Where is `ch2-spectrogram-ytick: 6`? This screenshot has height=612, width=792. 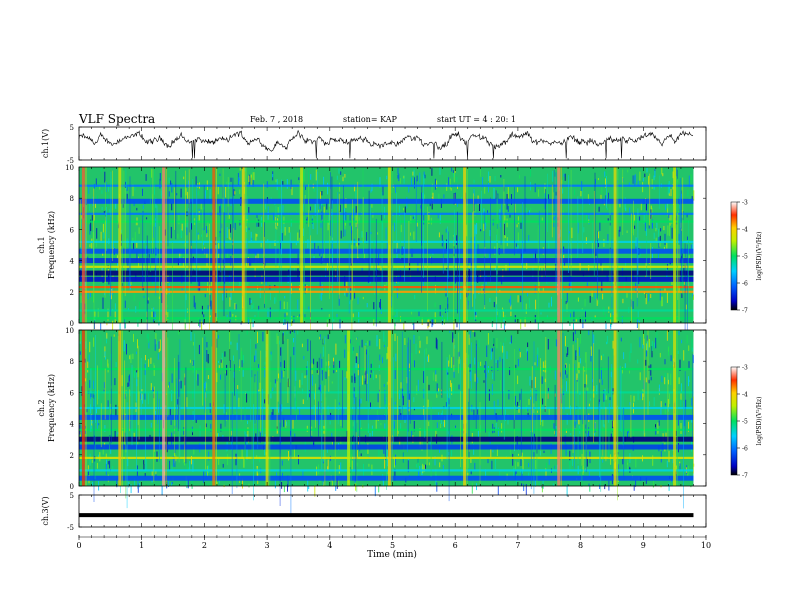 ch2-spectrogram-ytick: 6 is located at coordinates (72, 393).